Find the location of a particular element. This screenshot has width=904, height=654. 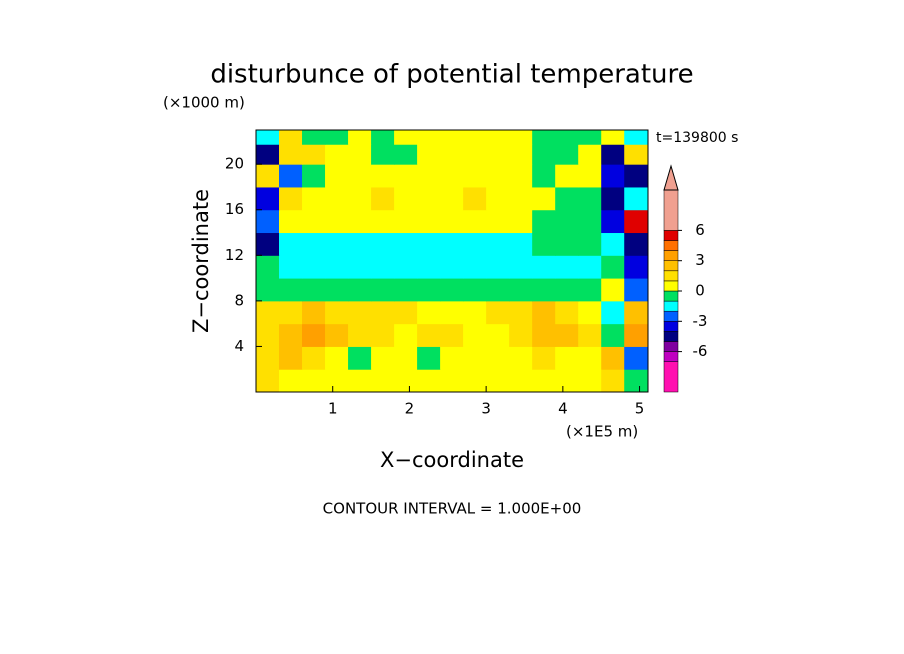

y-tick-label: 20 is located at coordinates (234, 164).